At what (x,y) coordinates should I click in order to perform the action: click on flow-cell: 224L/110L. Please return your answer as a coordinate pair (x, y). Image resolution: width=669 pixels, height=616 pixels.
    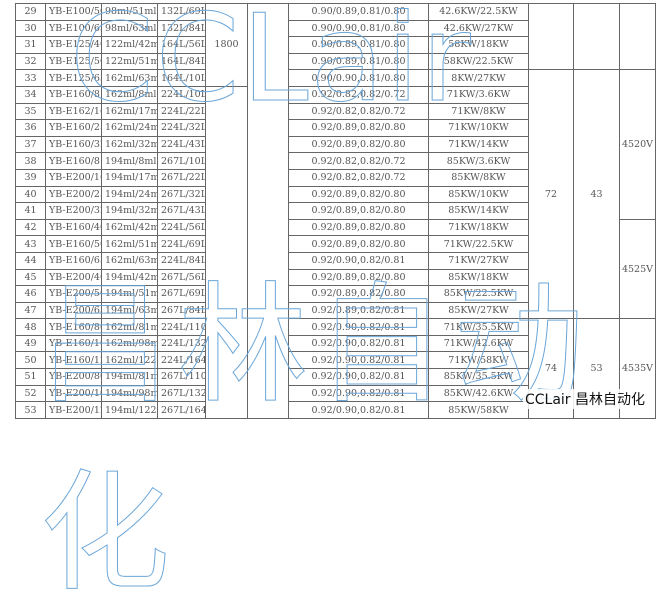
    Looking at the image, I should click on (181, 327).